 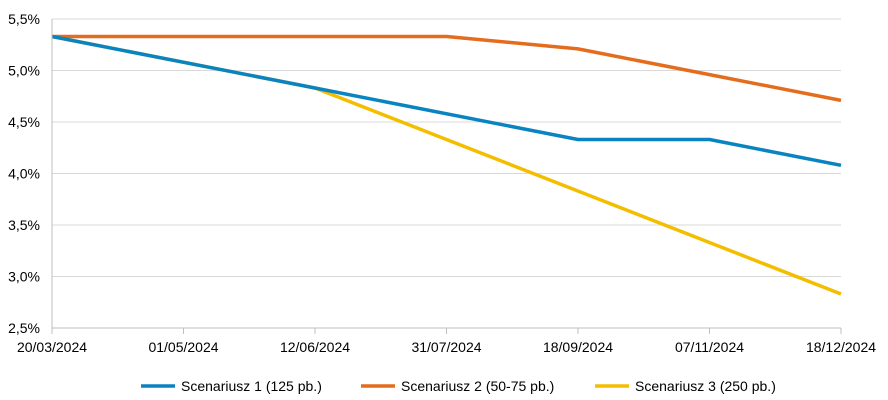 What do you see at coordinates (24, 122) in the screenshot?
I see `y-tick-label: 4,5%` at bounding box center [24, 122].